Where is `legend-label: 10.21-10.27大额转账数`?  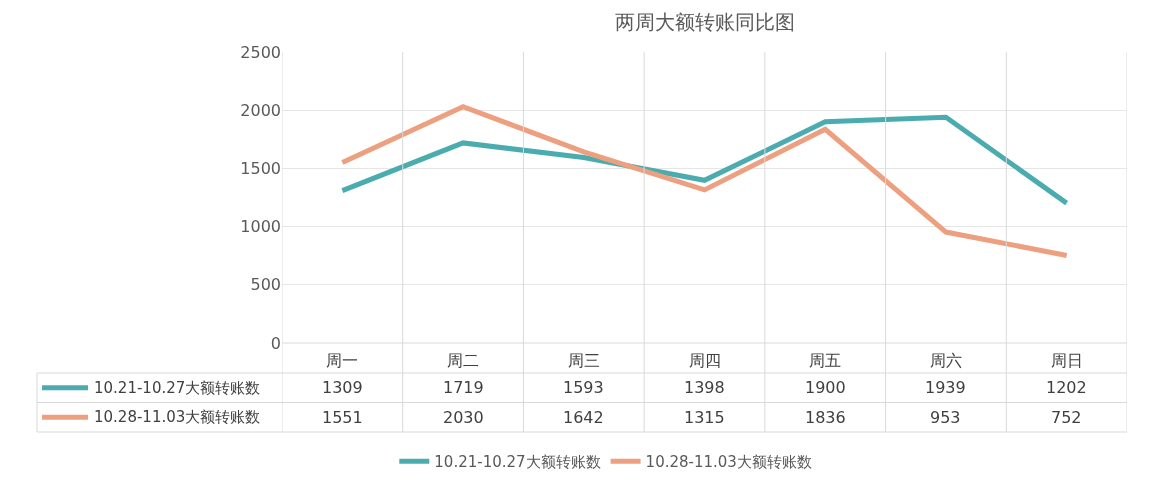 legend-label: 10.21-10.27大额转账数 is located at coordinates (177, 388).